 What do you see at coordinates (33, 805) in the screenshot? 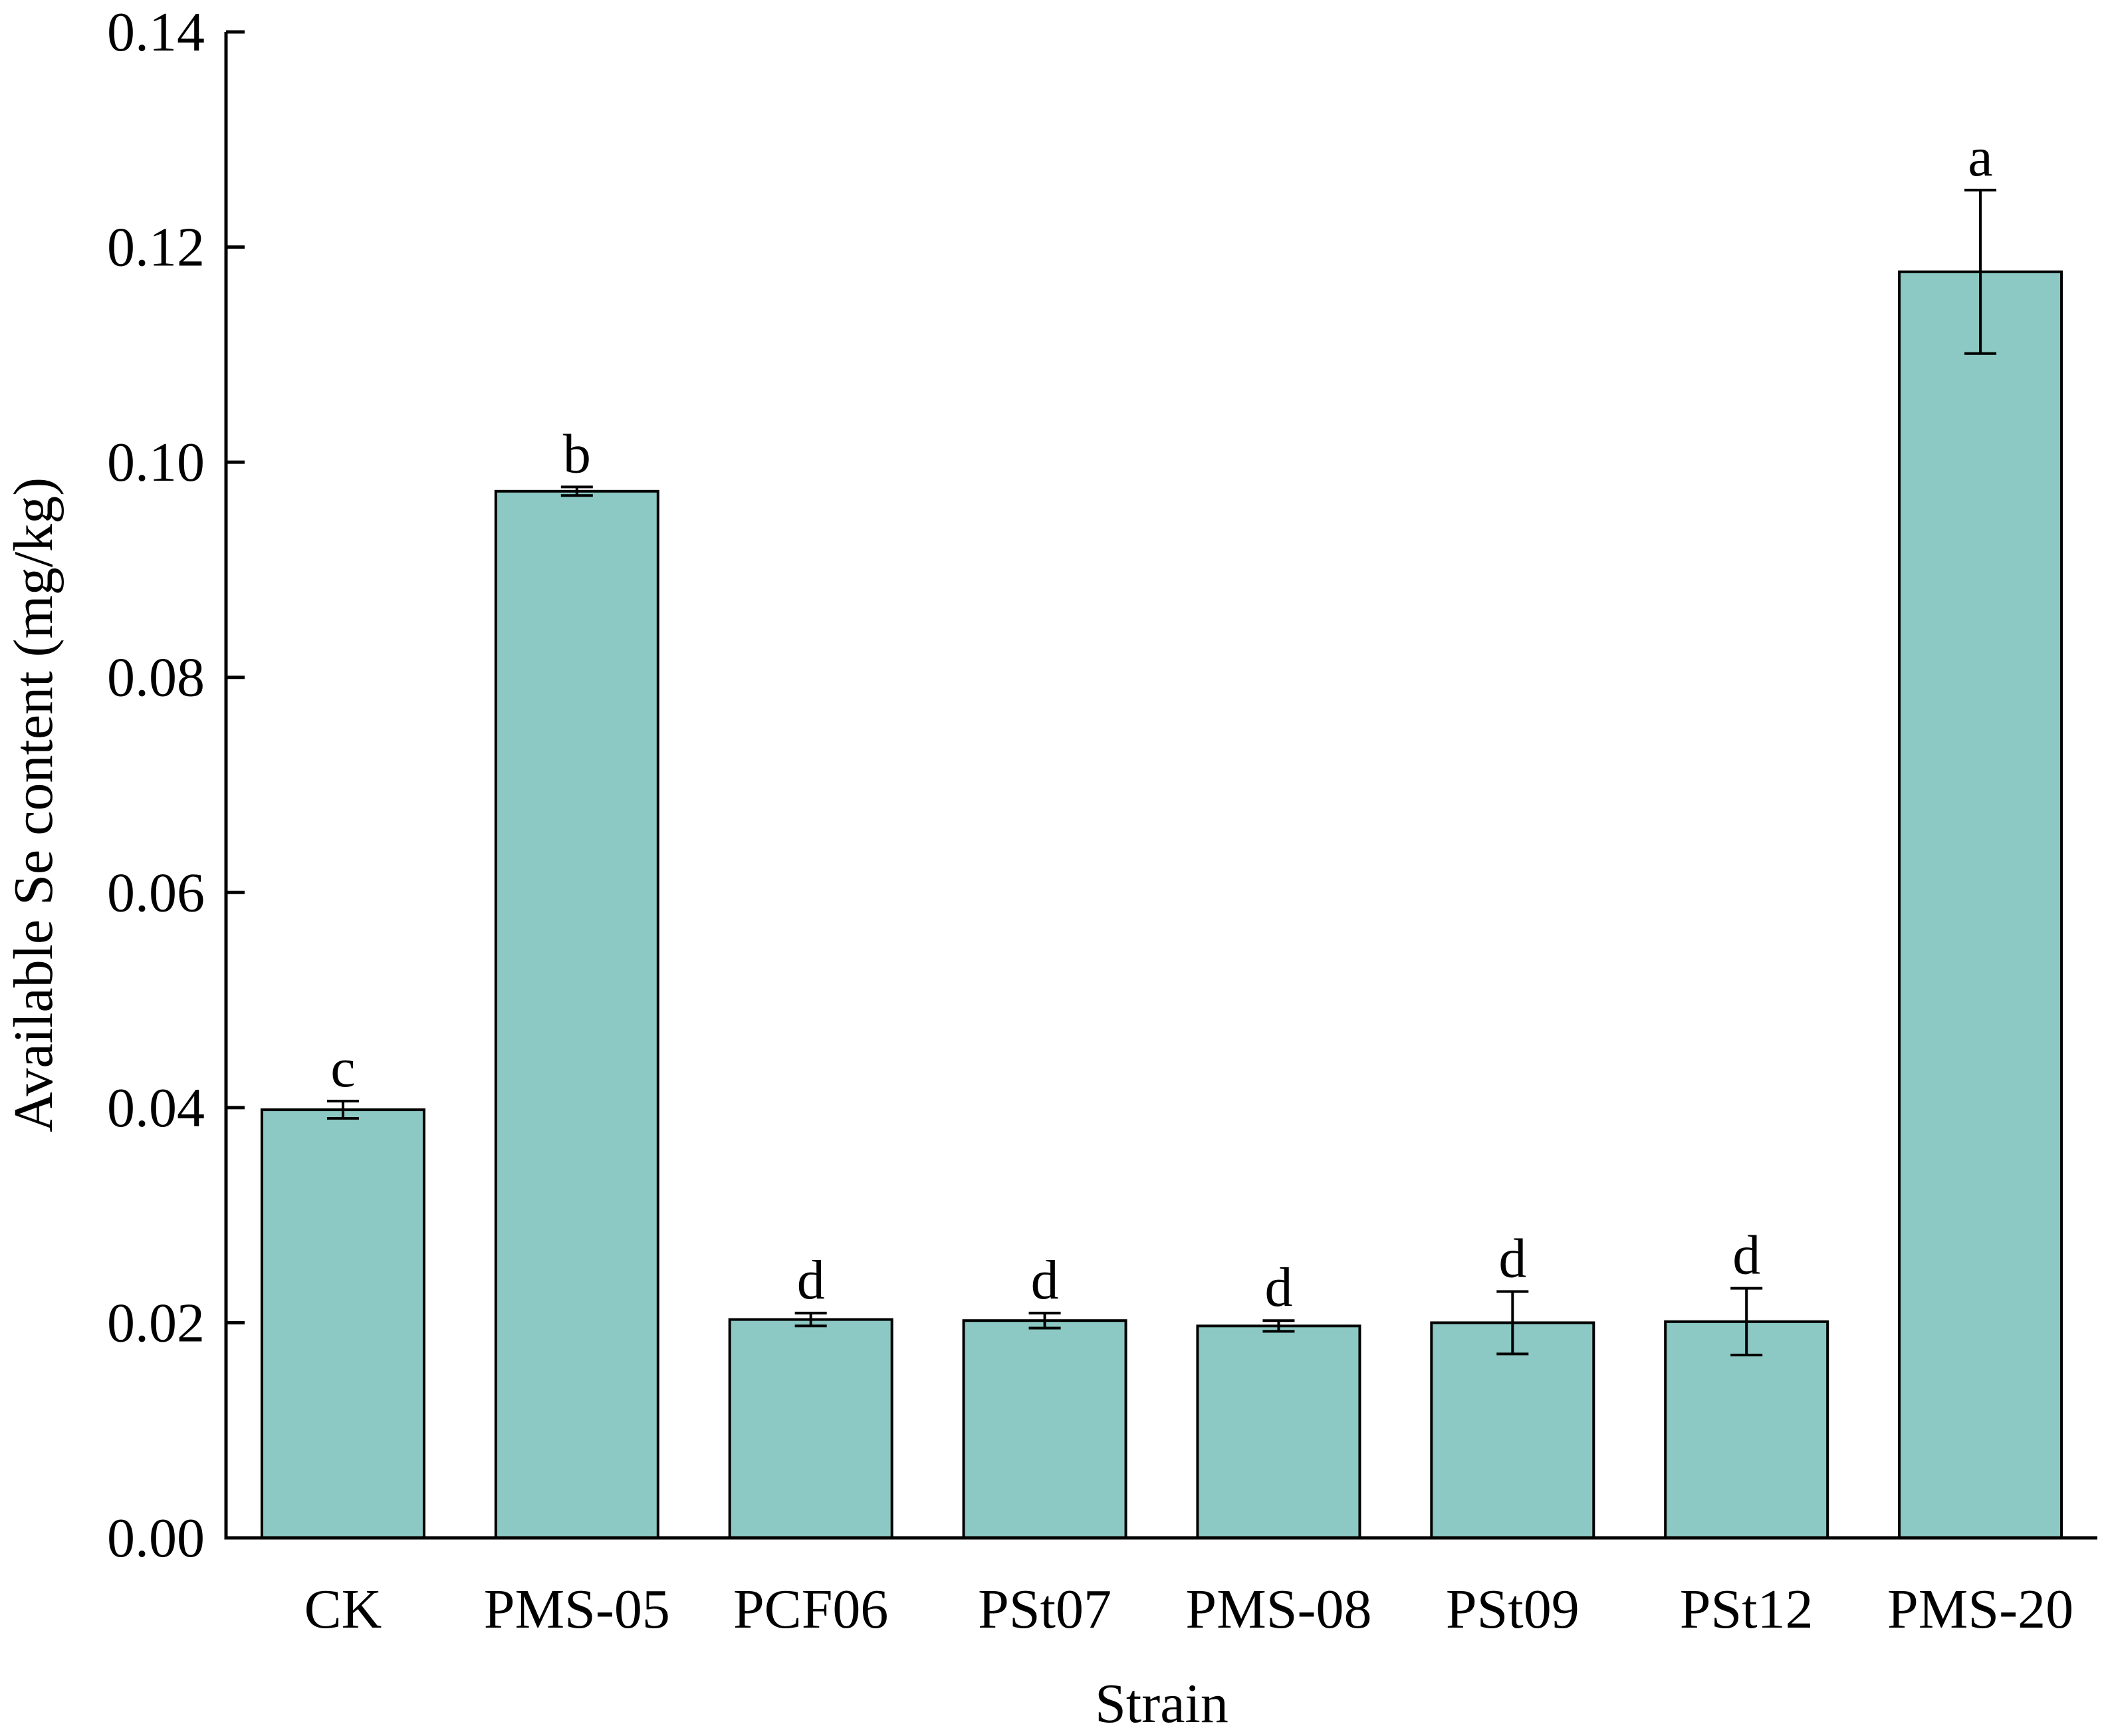
I see `y-axis-title: Available Se content (mg/kg)` at bounding box center [33, 805].